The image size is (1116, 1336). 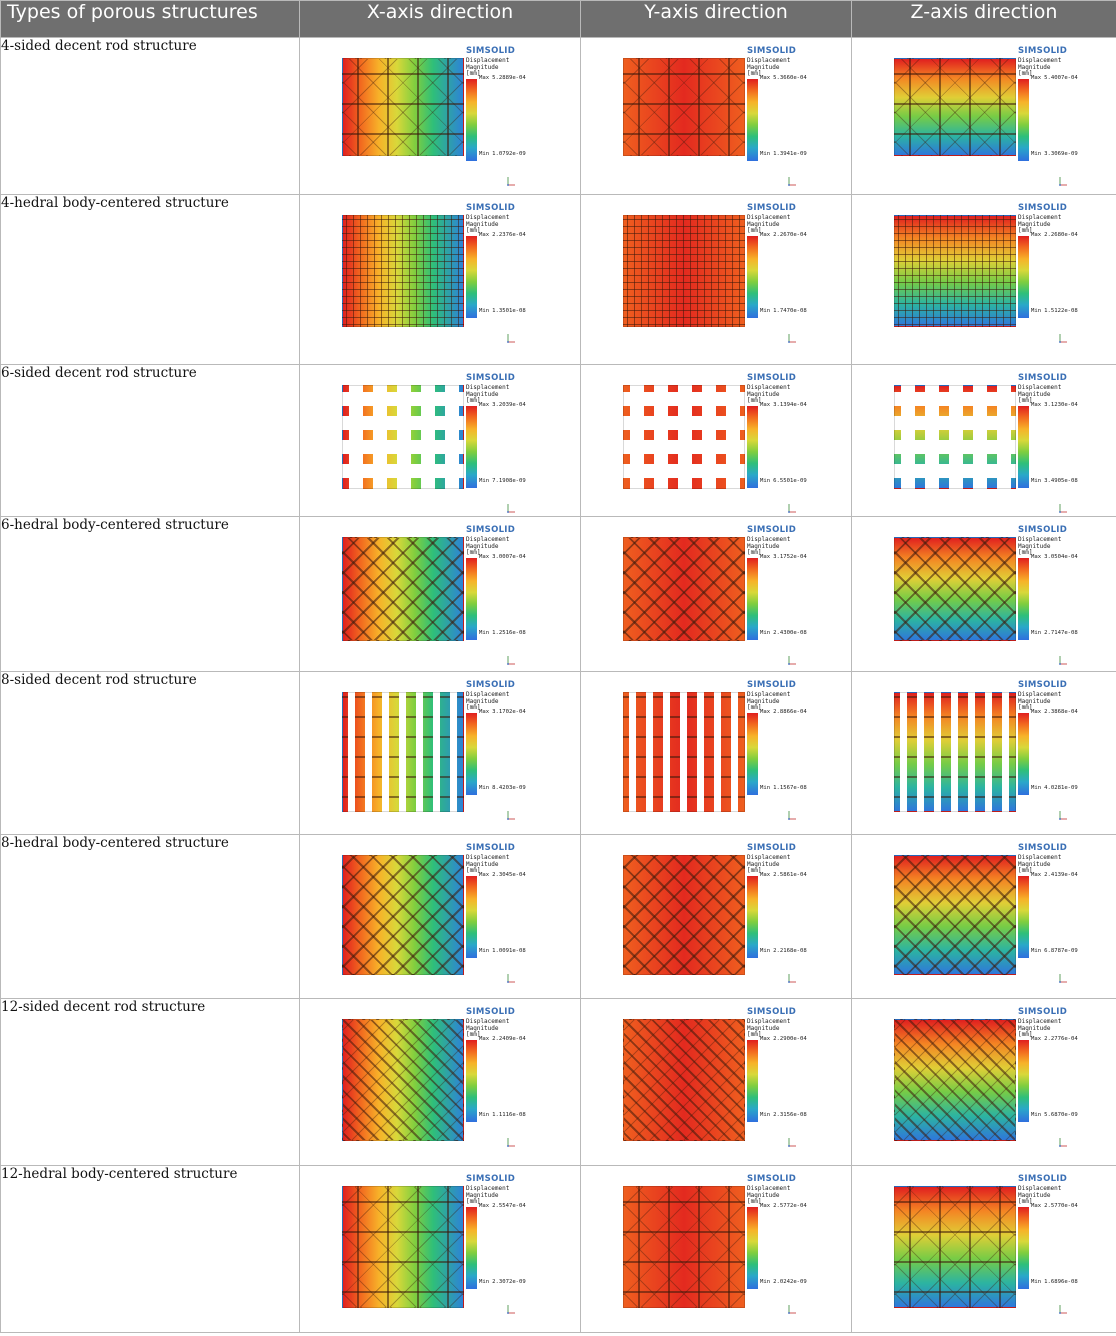 I want to click on max-value: 5.3660e-04, so click(x=790, y=78).